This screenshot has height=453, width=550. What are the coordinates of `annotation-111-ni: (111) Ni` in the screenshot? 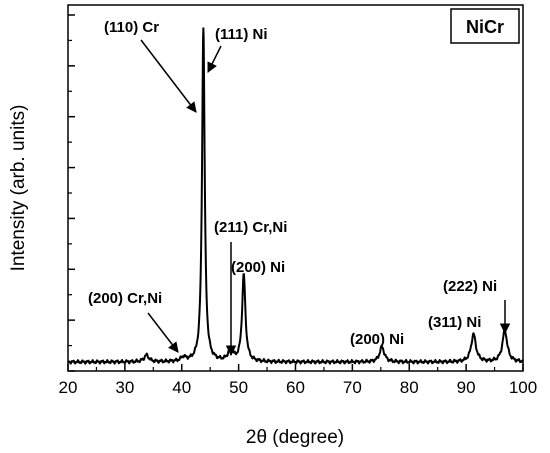 It's located at (241, 34).